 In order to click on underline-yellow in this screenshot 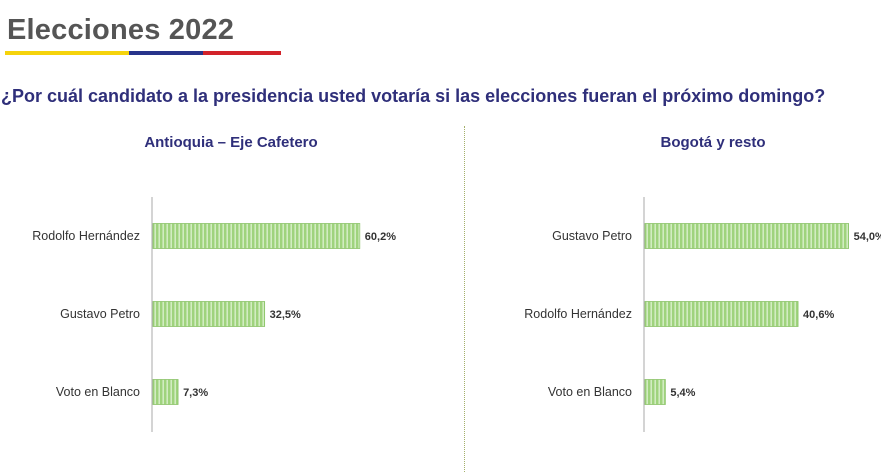, I will do `click(67, 53)`.